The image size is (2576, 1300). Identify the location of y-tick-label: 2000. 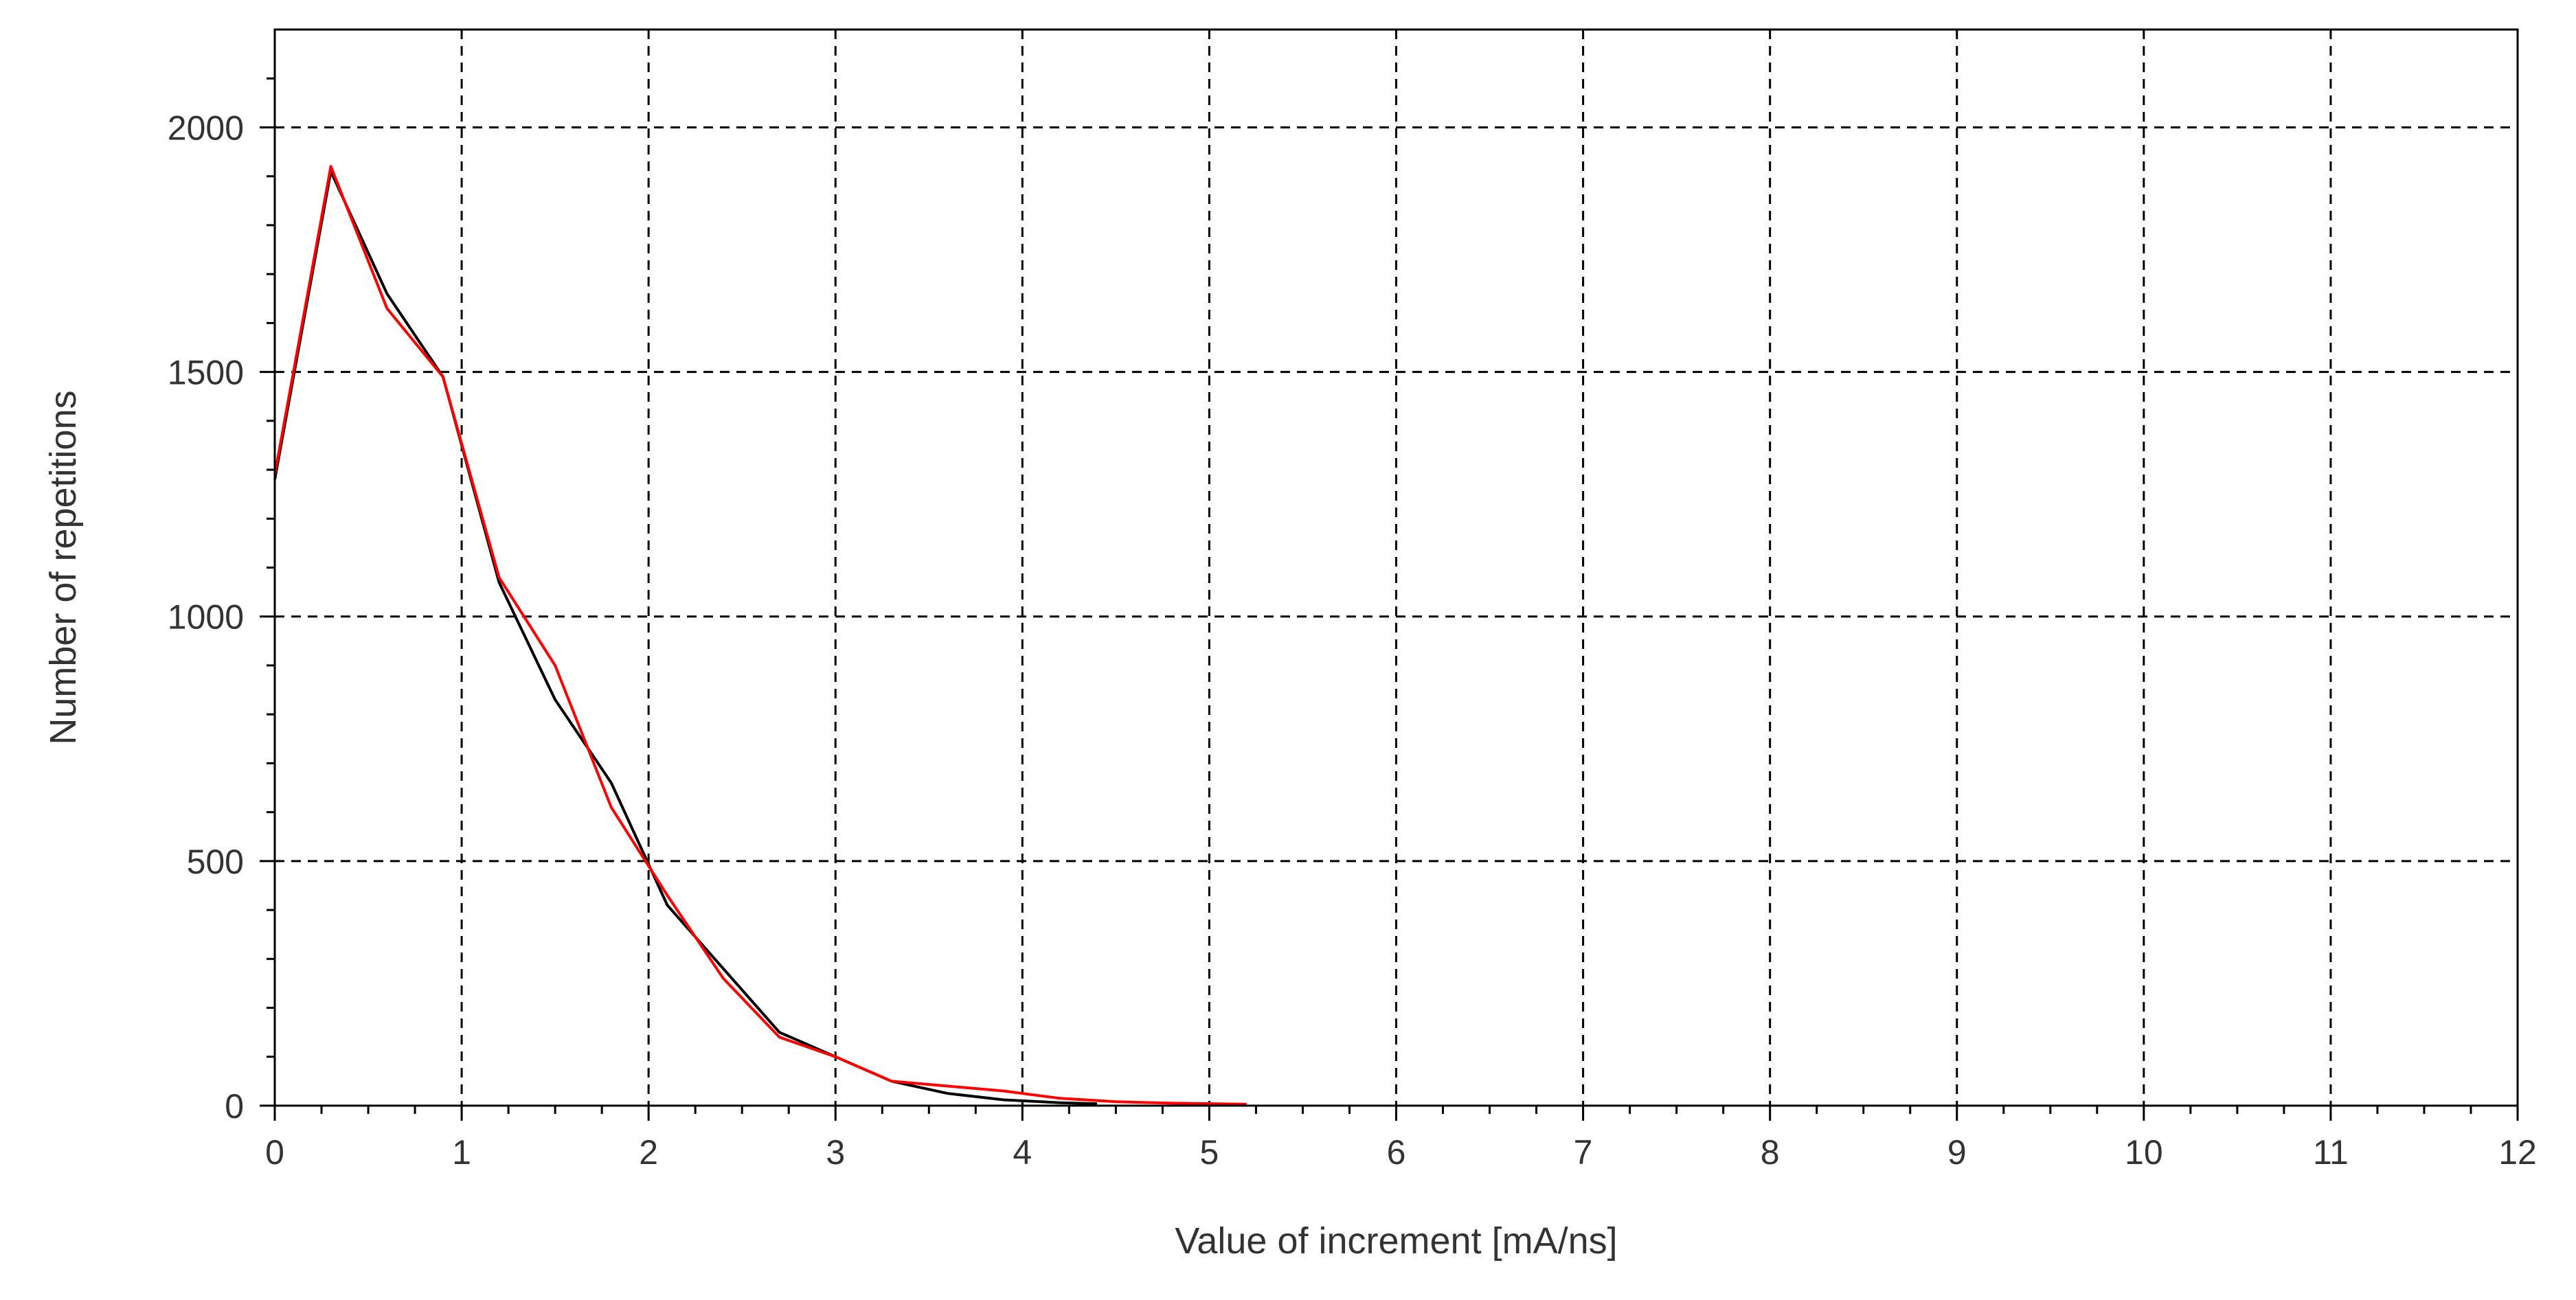
(206, 128).